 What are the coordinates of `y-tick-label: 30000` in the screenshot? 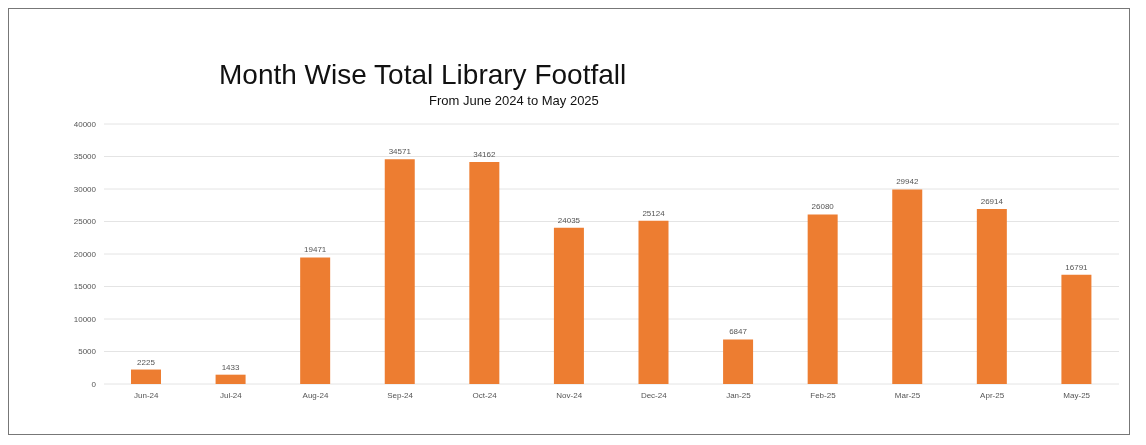 It's located at (85, 189).